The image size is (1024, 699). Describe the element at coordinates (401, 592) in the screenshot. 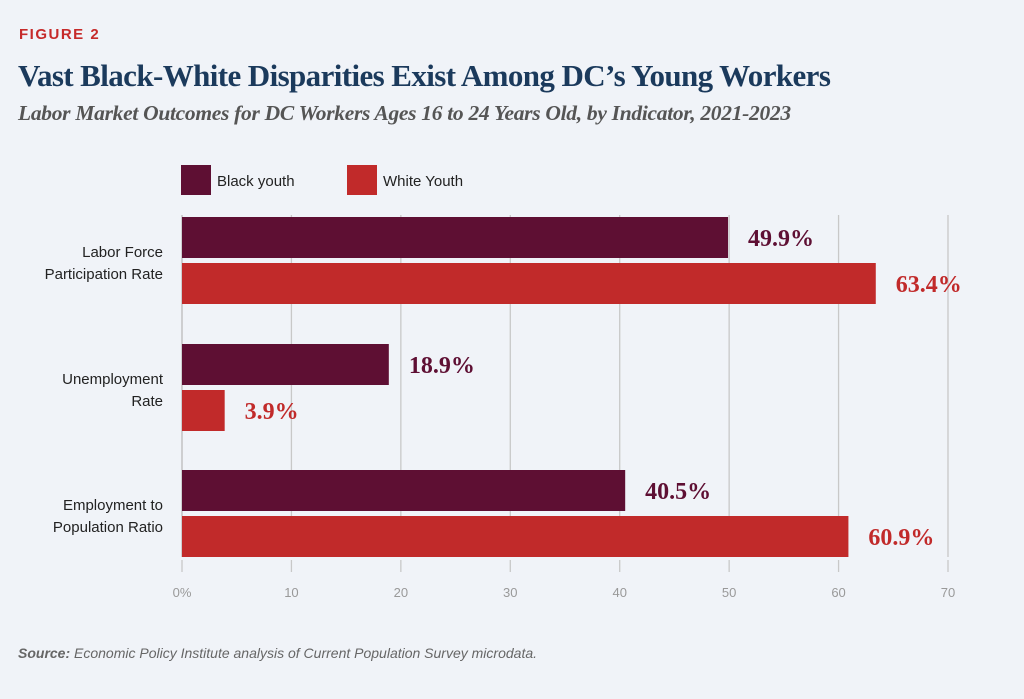

I see `x-tick-label: 20` at that location.